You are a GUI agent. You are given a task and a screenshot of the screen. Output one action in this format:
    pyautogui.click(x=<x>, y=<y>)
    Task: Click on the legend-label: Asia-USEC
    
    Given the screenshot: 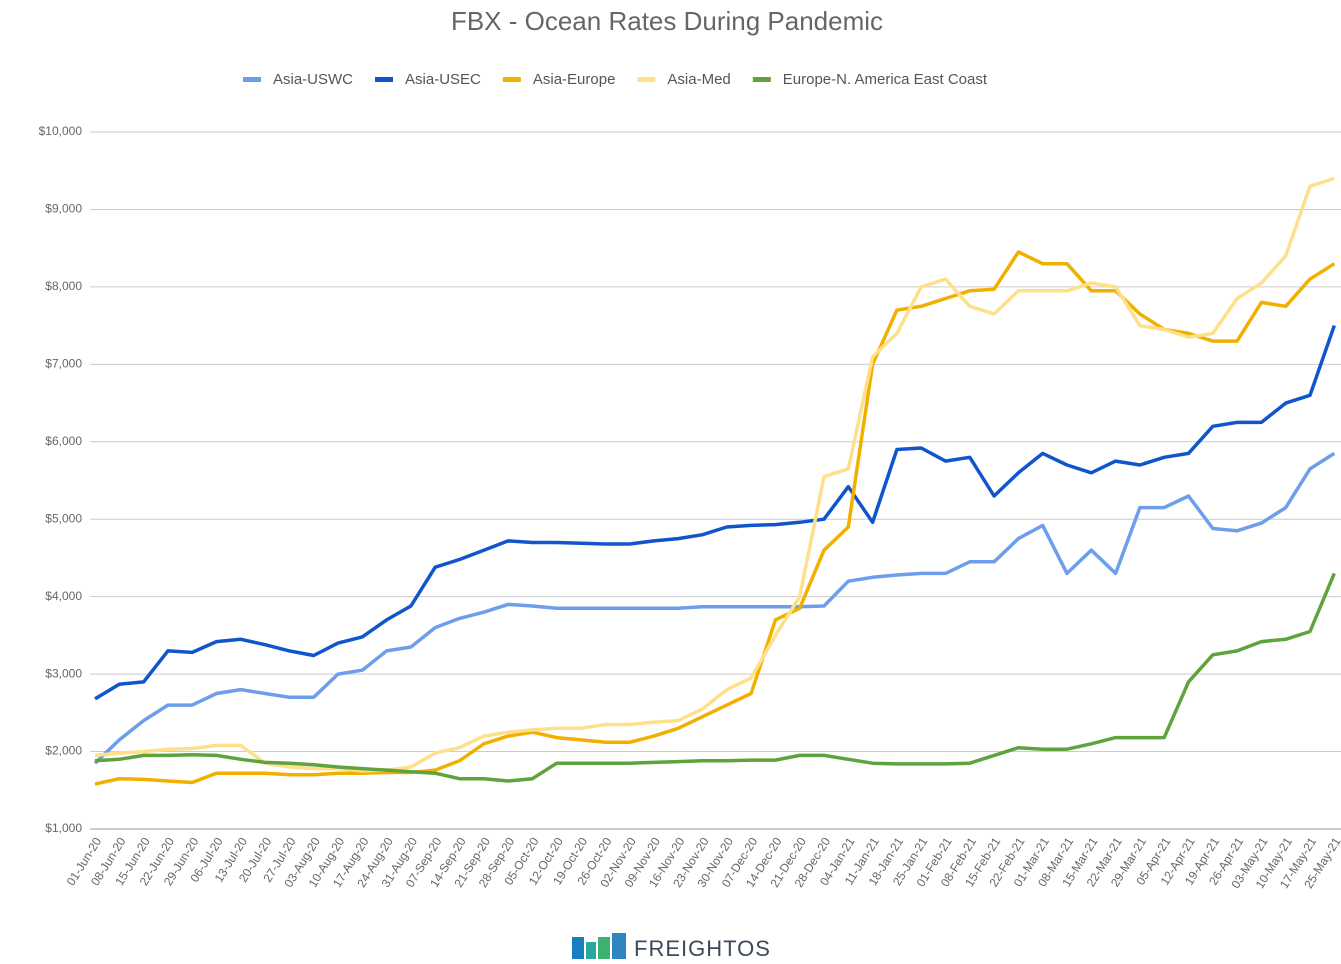 What is the action you would take?
    pyautogui.click(x=443, y=79)
    